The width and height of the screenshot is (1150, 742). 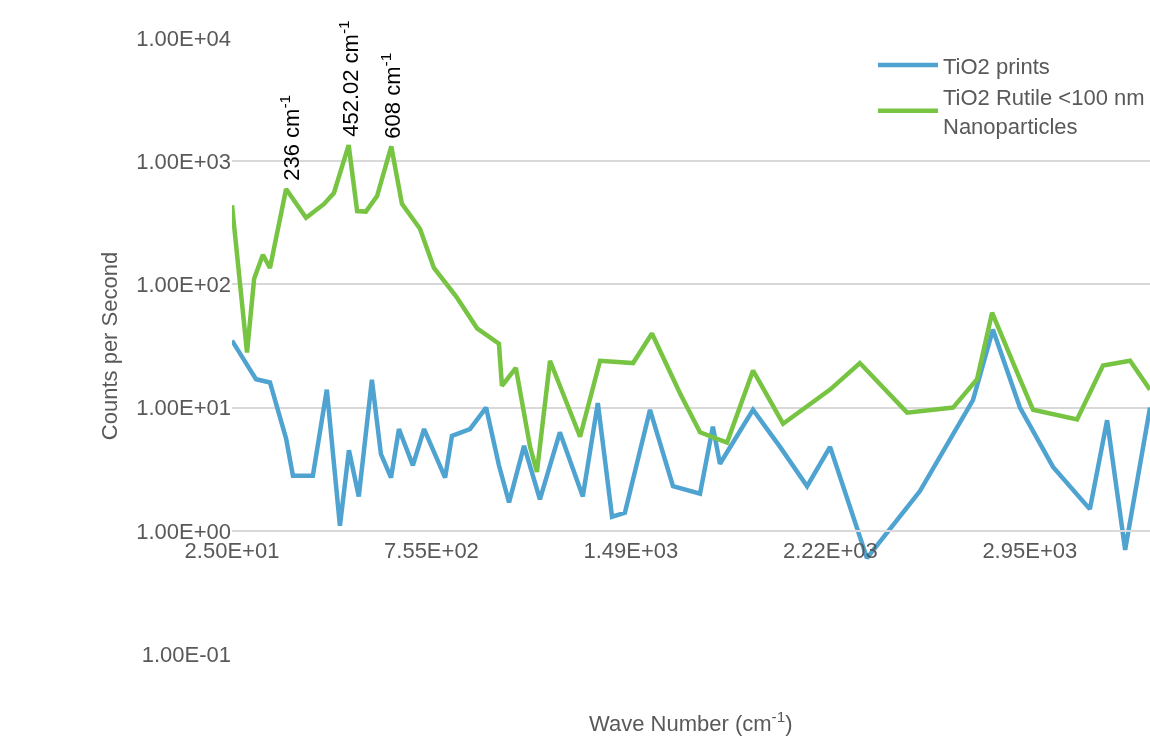 I want to click on y-tick-label: 1.00E+03, so click(x=183, y=161).